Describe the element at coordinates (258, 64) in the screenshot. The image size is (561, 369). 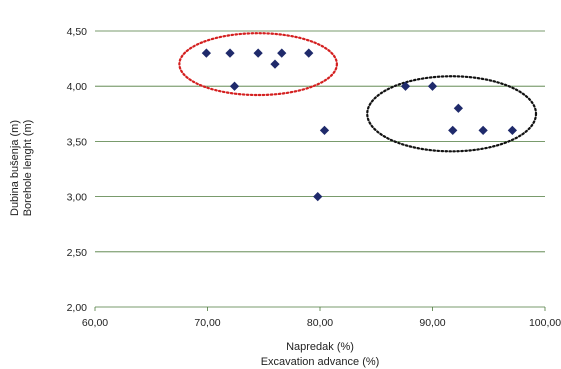
I see `cluster-ellipse-red` at that location.